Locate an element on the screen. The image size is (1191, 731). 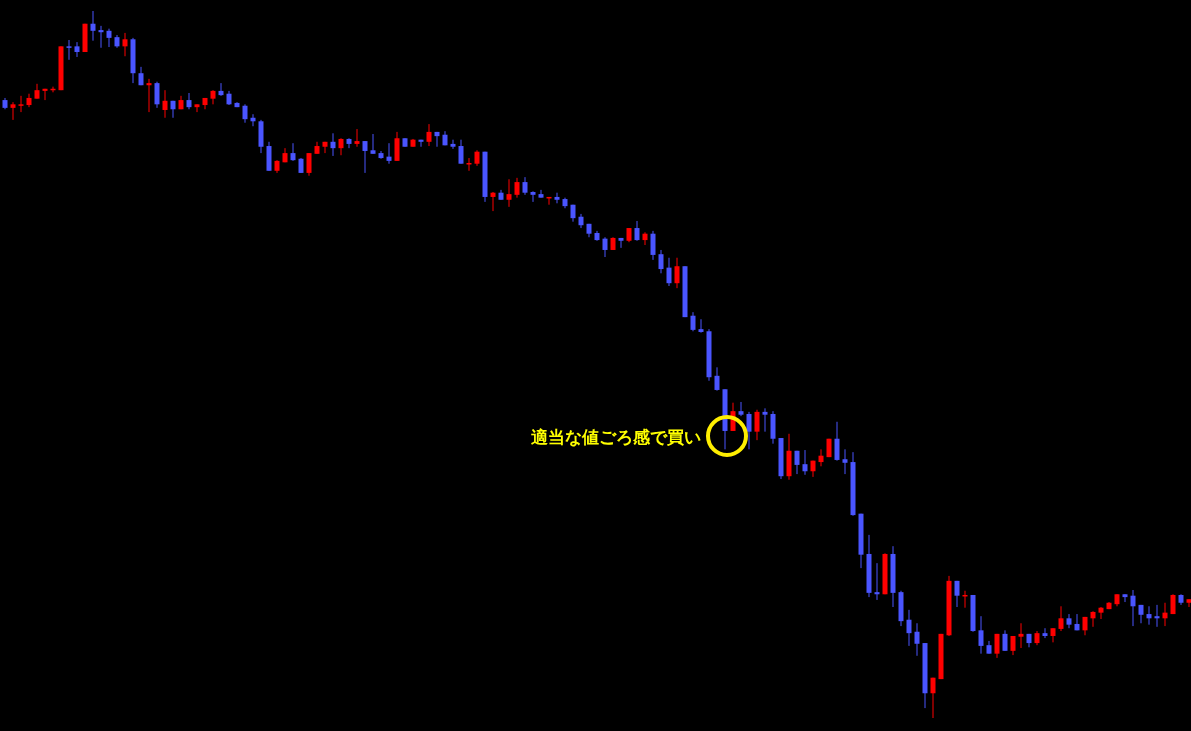
annotation: 適当な値ごろ感で買い is located at coordinates (616, 437).